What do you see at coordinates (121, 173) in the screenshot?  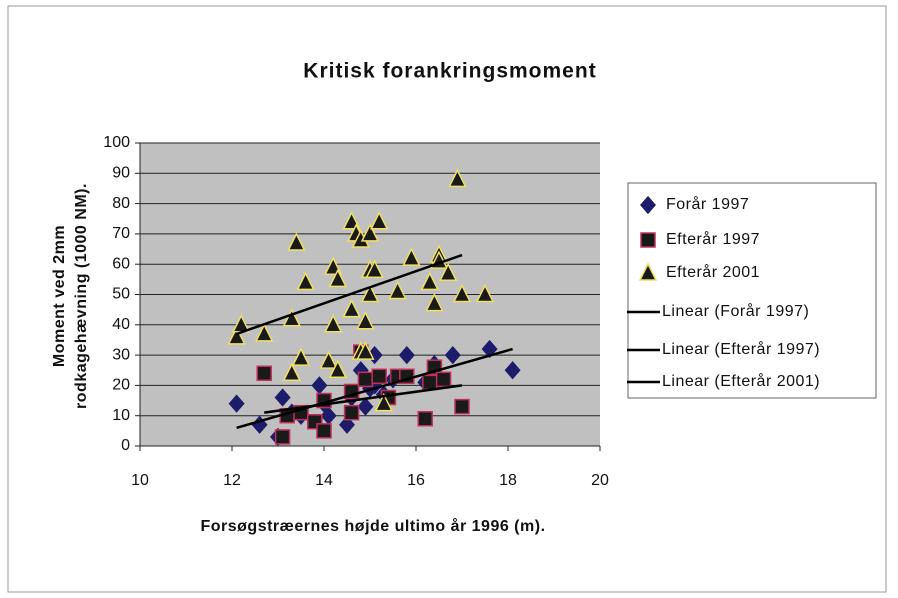 I see `y-tick-label: 90` at bounding box center [121, 173].